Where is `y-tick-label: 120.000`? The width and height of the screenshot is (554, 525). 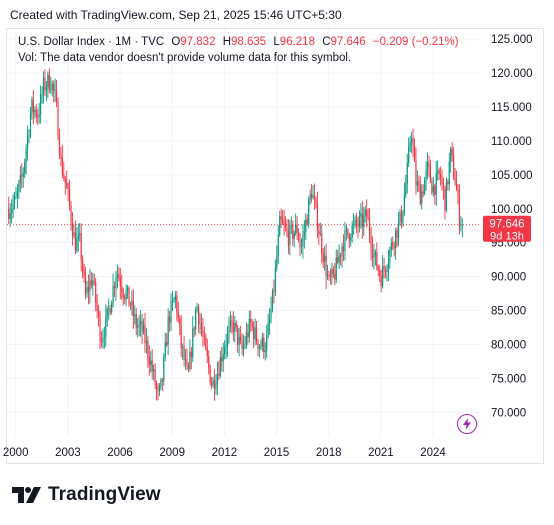 y-tick-label: 120.000 is located at coordinates (512, 74).